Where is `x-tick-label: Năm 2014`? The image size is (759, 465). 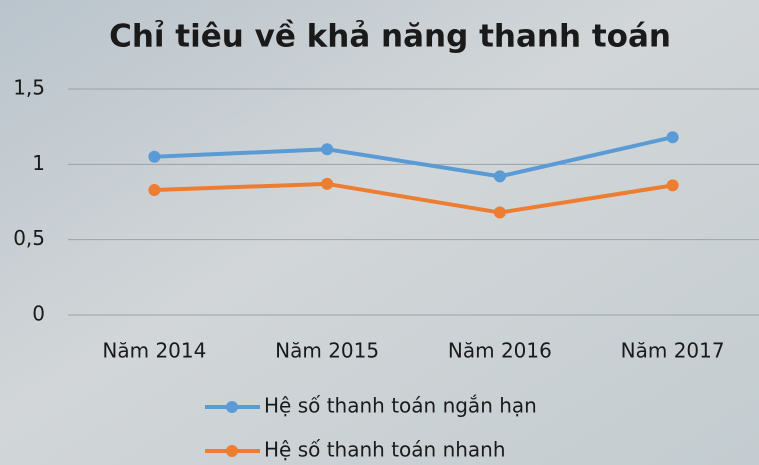 x-tick-label: Năm 2014 is located at coordinates (154, 351).